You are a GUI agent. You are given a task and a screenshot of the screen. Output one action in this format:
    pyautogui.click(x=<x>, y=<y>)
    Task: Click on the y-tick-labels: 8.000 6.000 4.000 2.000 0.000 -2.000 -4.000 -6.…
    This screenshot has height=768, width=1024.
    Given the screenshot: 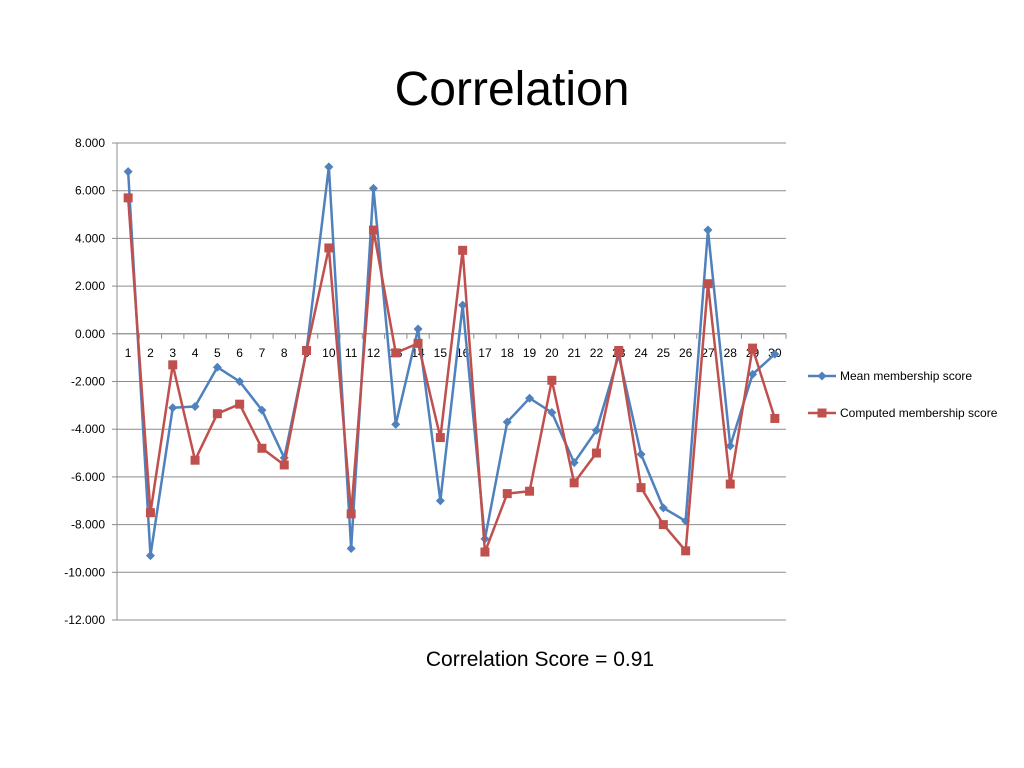 What is the action you would take?
    pyautogui.click(x=84, y=381)
    